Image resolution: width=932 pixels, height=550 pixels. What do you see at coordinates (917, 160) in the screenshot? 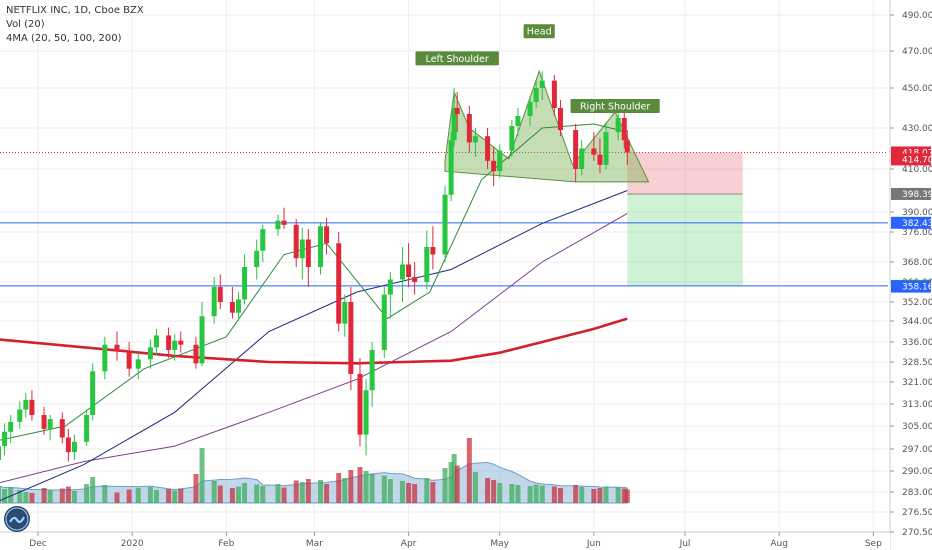
I see `price-tag-label: 414.70` at bounding box center [917, 160].